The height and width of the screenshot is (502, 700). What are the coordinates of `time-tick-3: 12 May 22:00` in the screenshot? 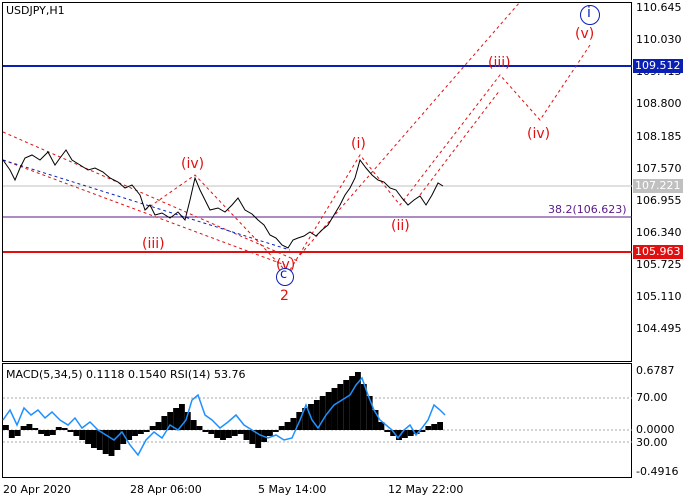 It's located at (426, 489).